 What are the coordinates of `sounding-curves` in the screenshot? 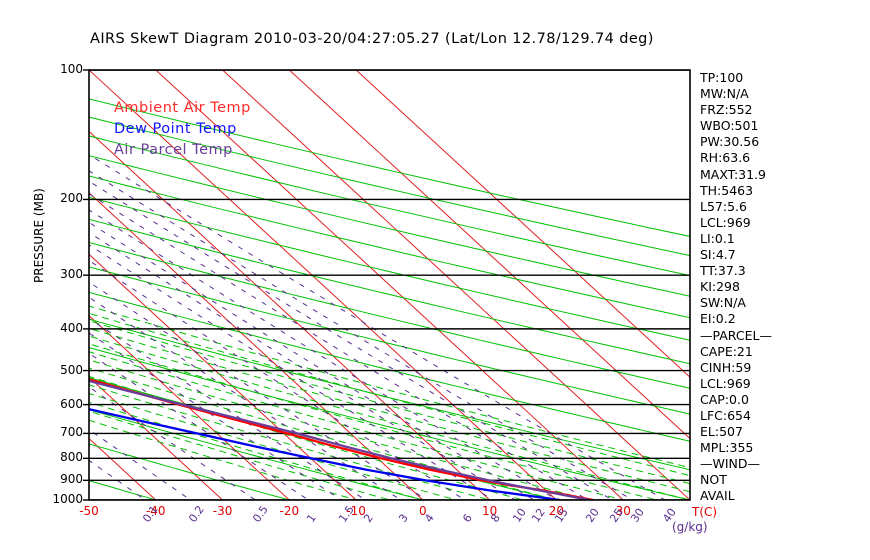 It's located at (341, 439).